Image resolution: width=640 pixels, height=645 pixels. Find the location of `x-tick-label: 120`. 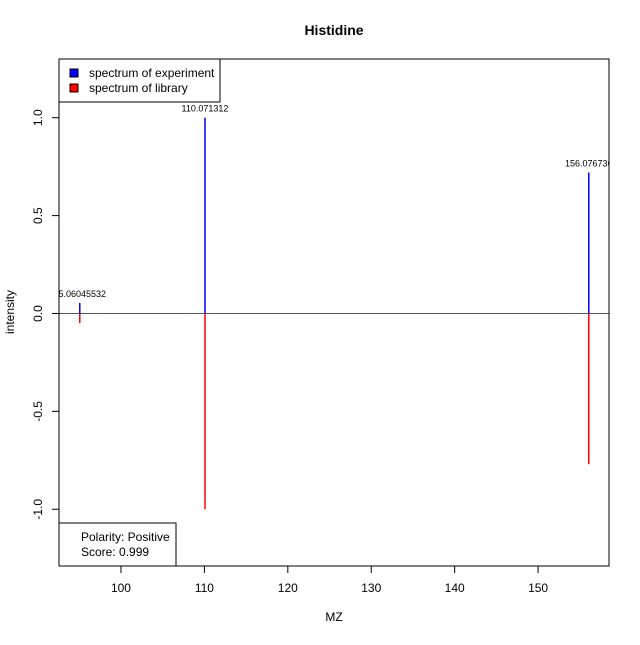

x-tick-label: 120 is located at coordinates (288, 588).